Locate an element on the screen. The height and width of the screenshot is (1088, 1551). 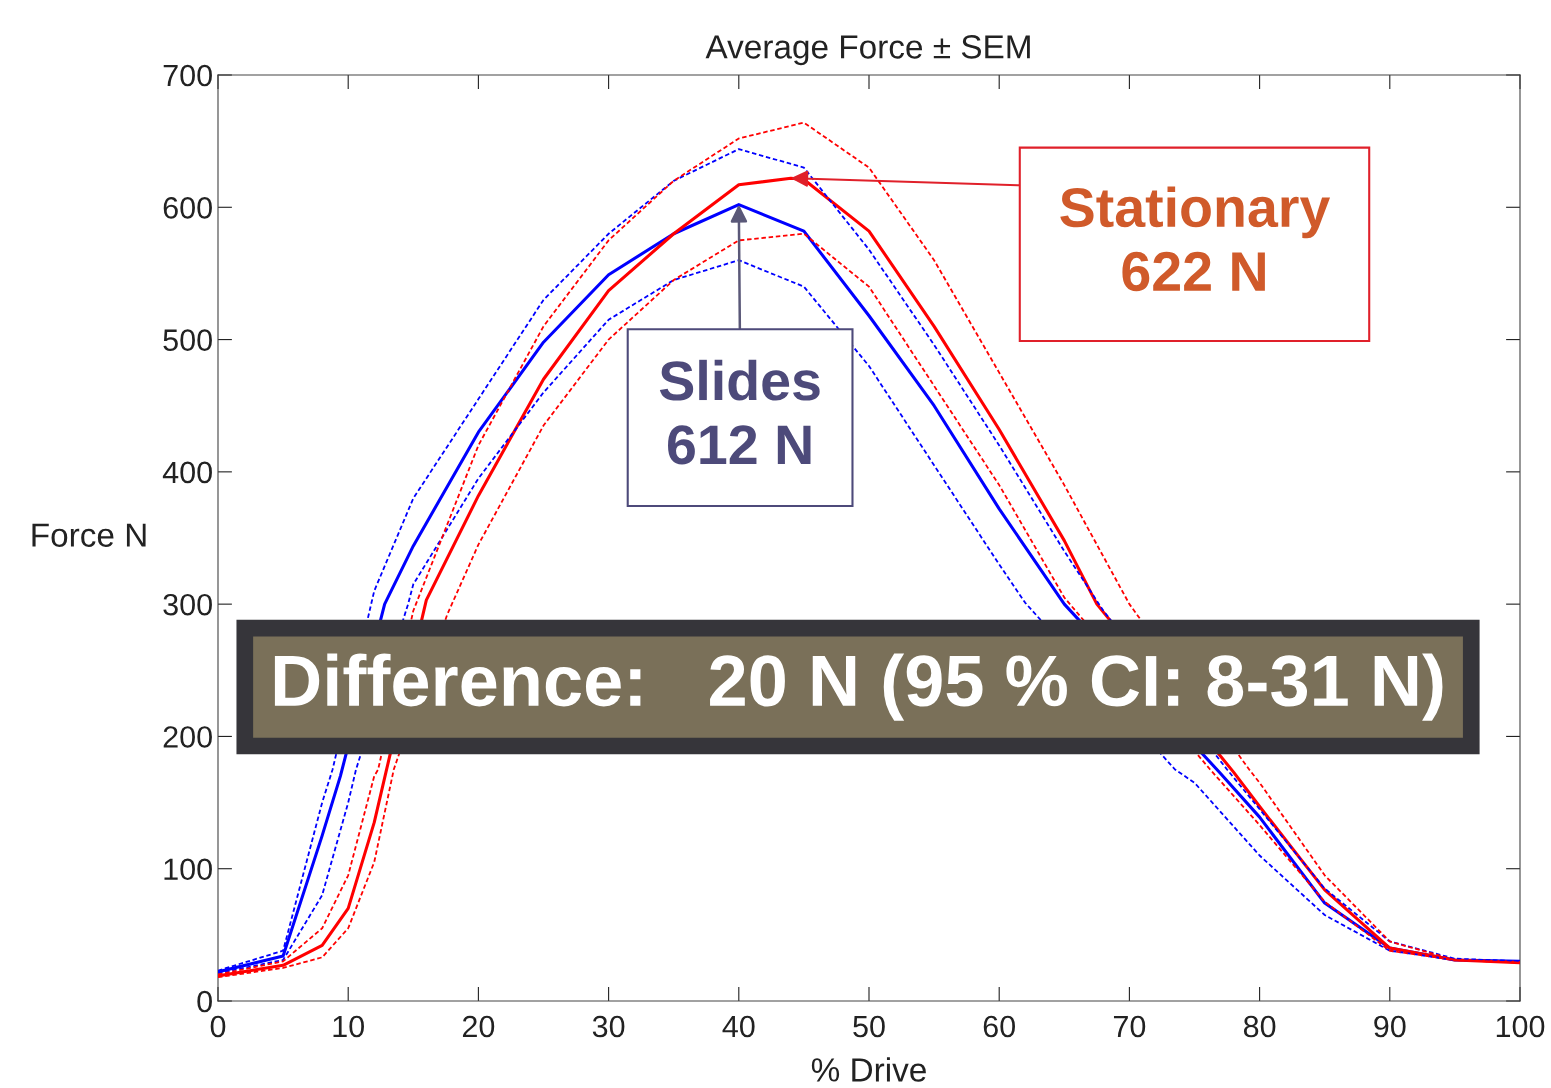
x-tick-label: 80 is located at coordinates (1259, 1026).